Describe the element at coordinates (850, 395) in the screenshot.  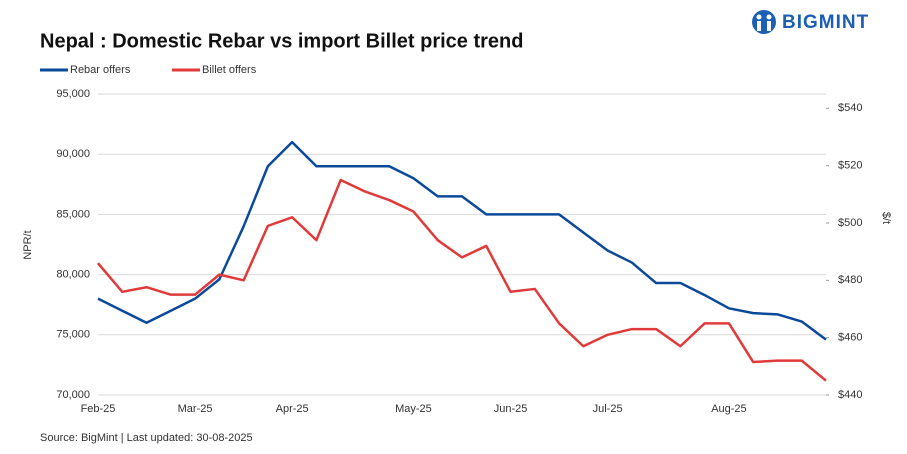
I see `y2-tick-label: $440` at that location.